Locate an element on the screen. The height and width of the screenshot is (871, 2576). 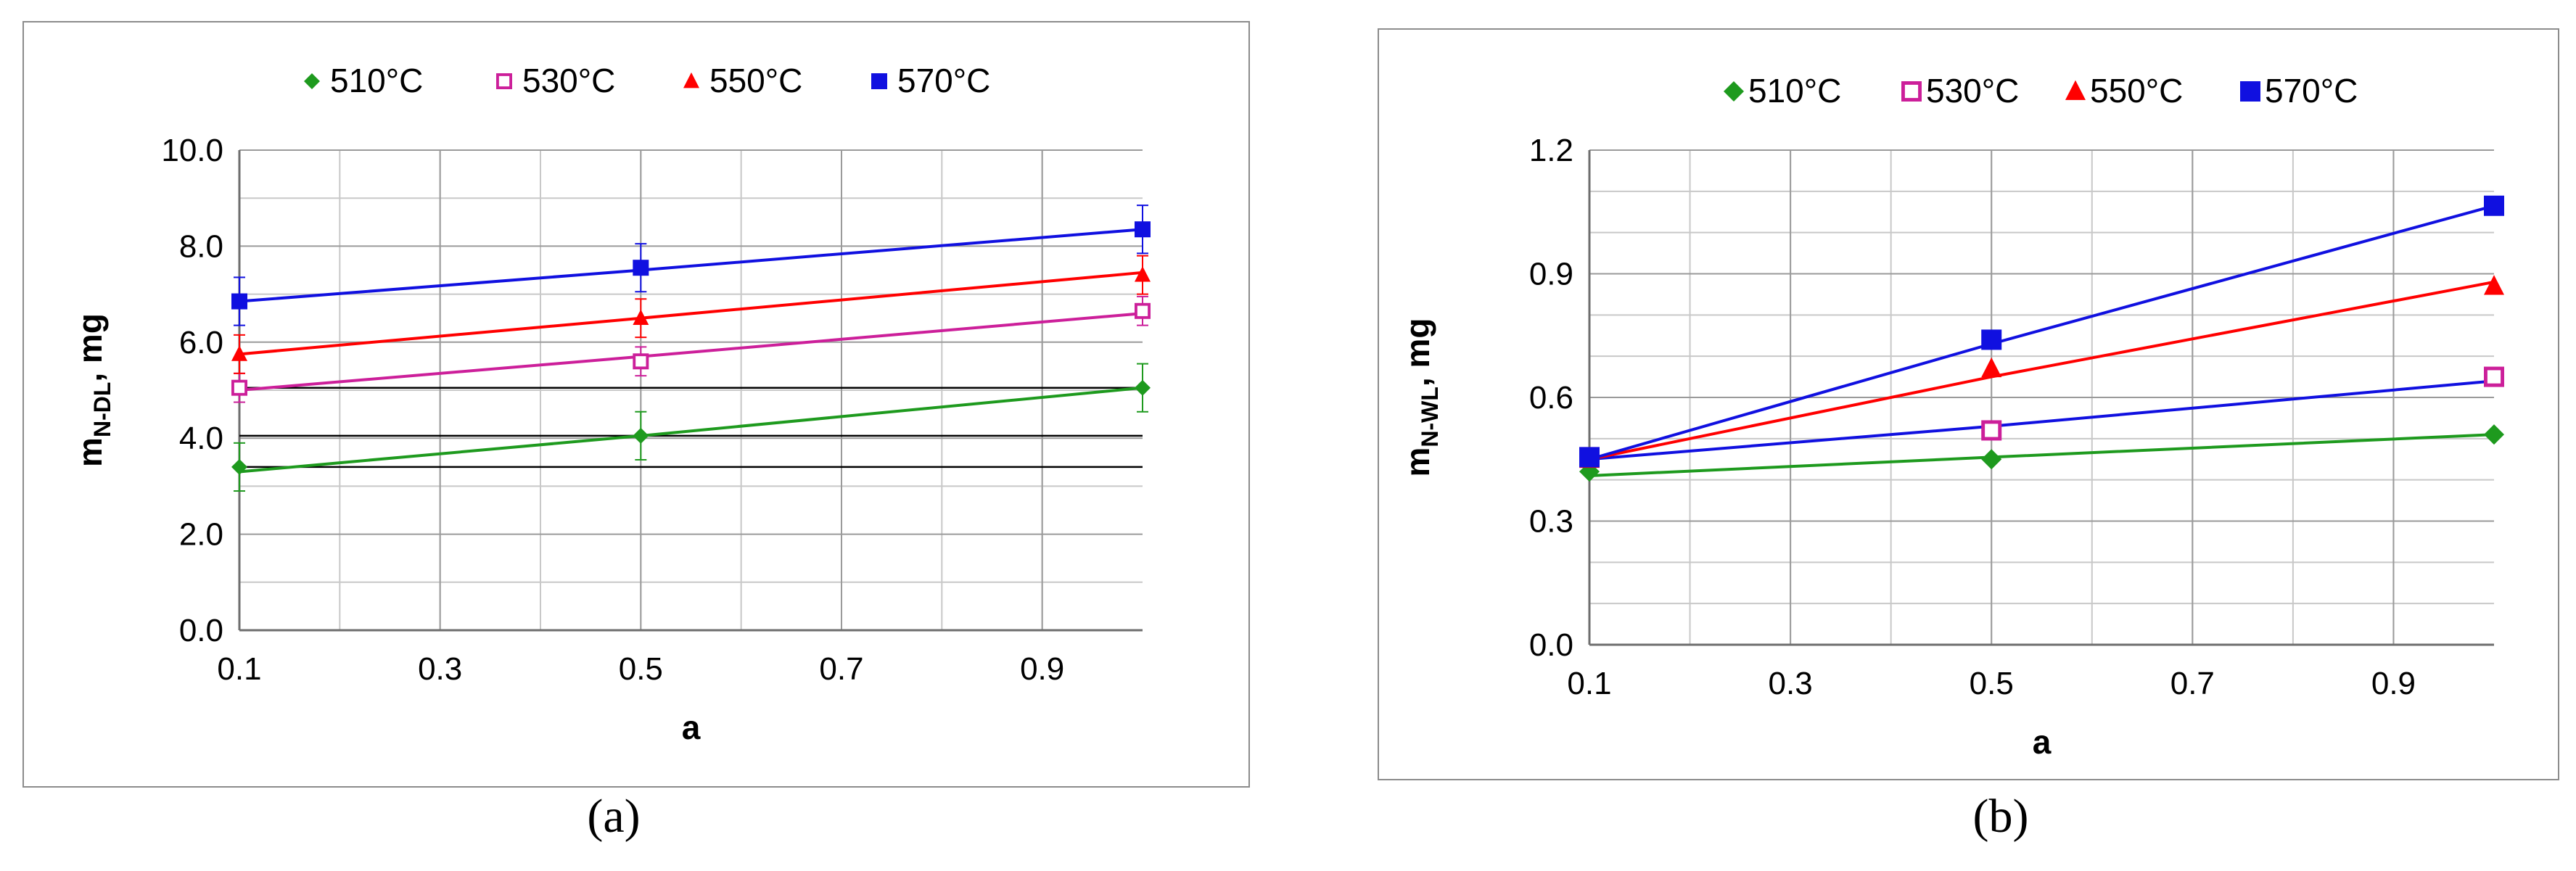
y-tick-label: 0.6 is located at coordinates (1551, 398).